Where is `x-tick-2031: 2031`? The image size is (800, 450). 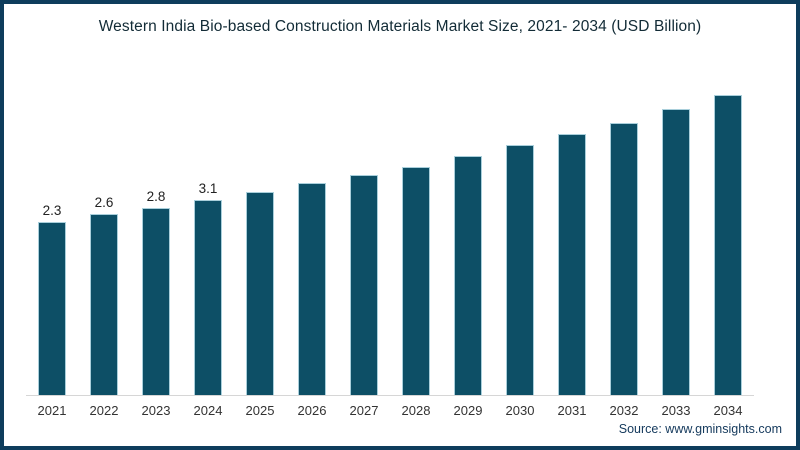 x-tick-2031: 2031 is located at coordinates (572, 410).